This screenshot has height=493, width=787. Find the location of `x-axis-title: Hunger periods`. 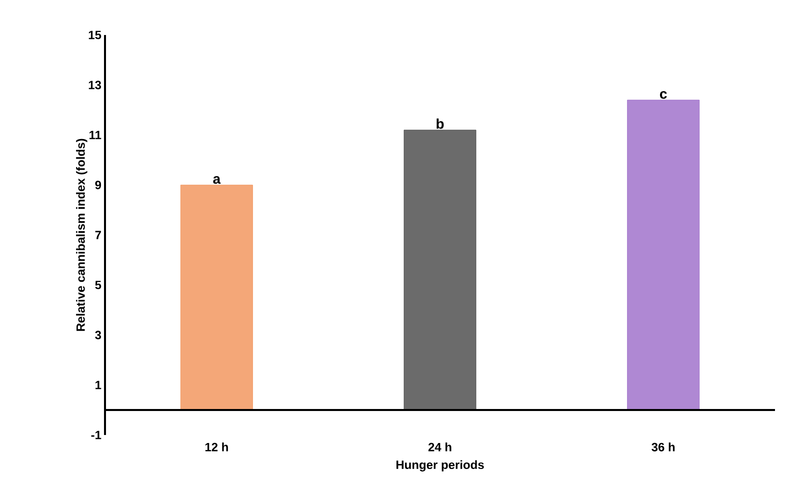

x-axis-title: Hunger periods is located at coordinates (440, 466).